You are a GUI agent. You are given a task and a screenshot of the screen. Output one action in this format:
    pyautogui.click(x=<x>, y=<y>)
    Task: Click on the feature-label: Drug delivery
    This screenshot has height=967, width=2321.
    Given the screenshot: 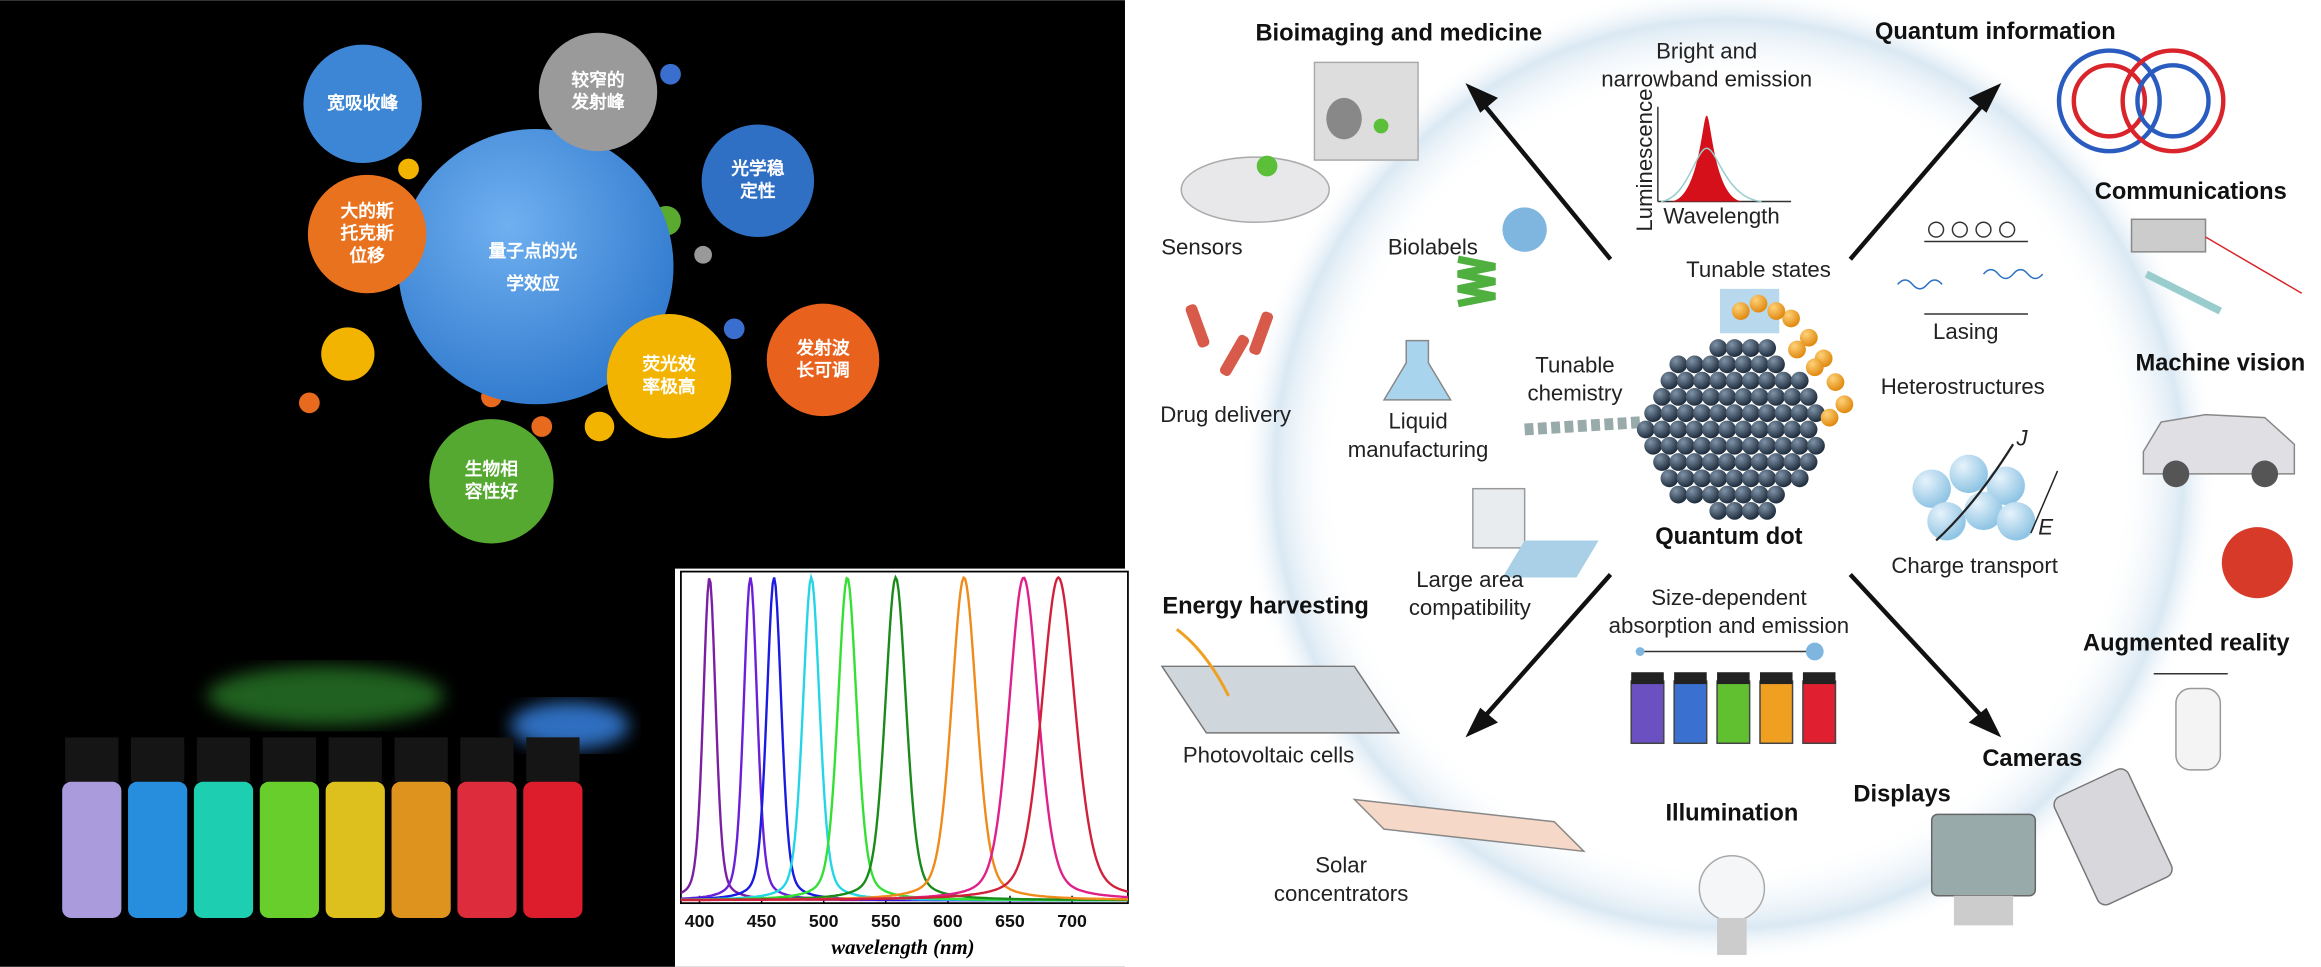 What is the action you would take?
    pyautogui.click(x=1226, y=414)
    